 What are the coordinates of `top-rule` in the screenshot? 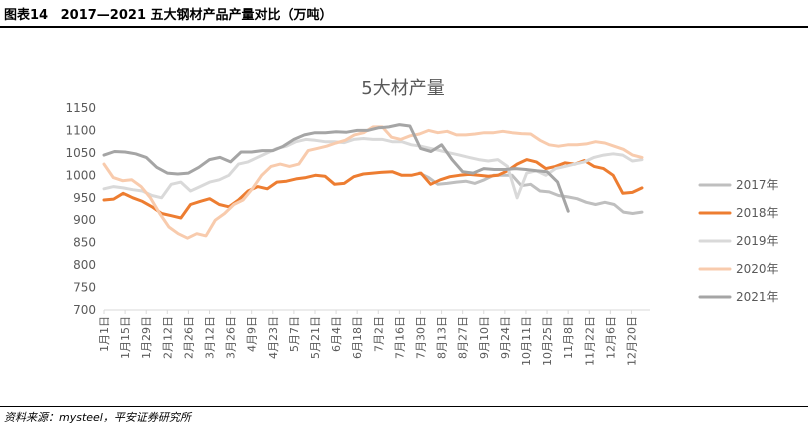 It's located at (404, 27).